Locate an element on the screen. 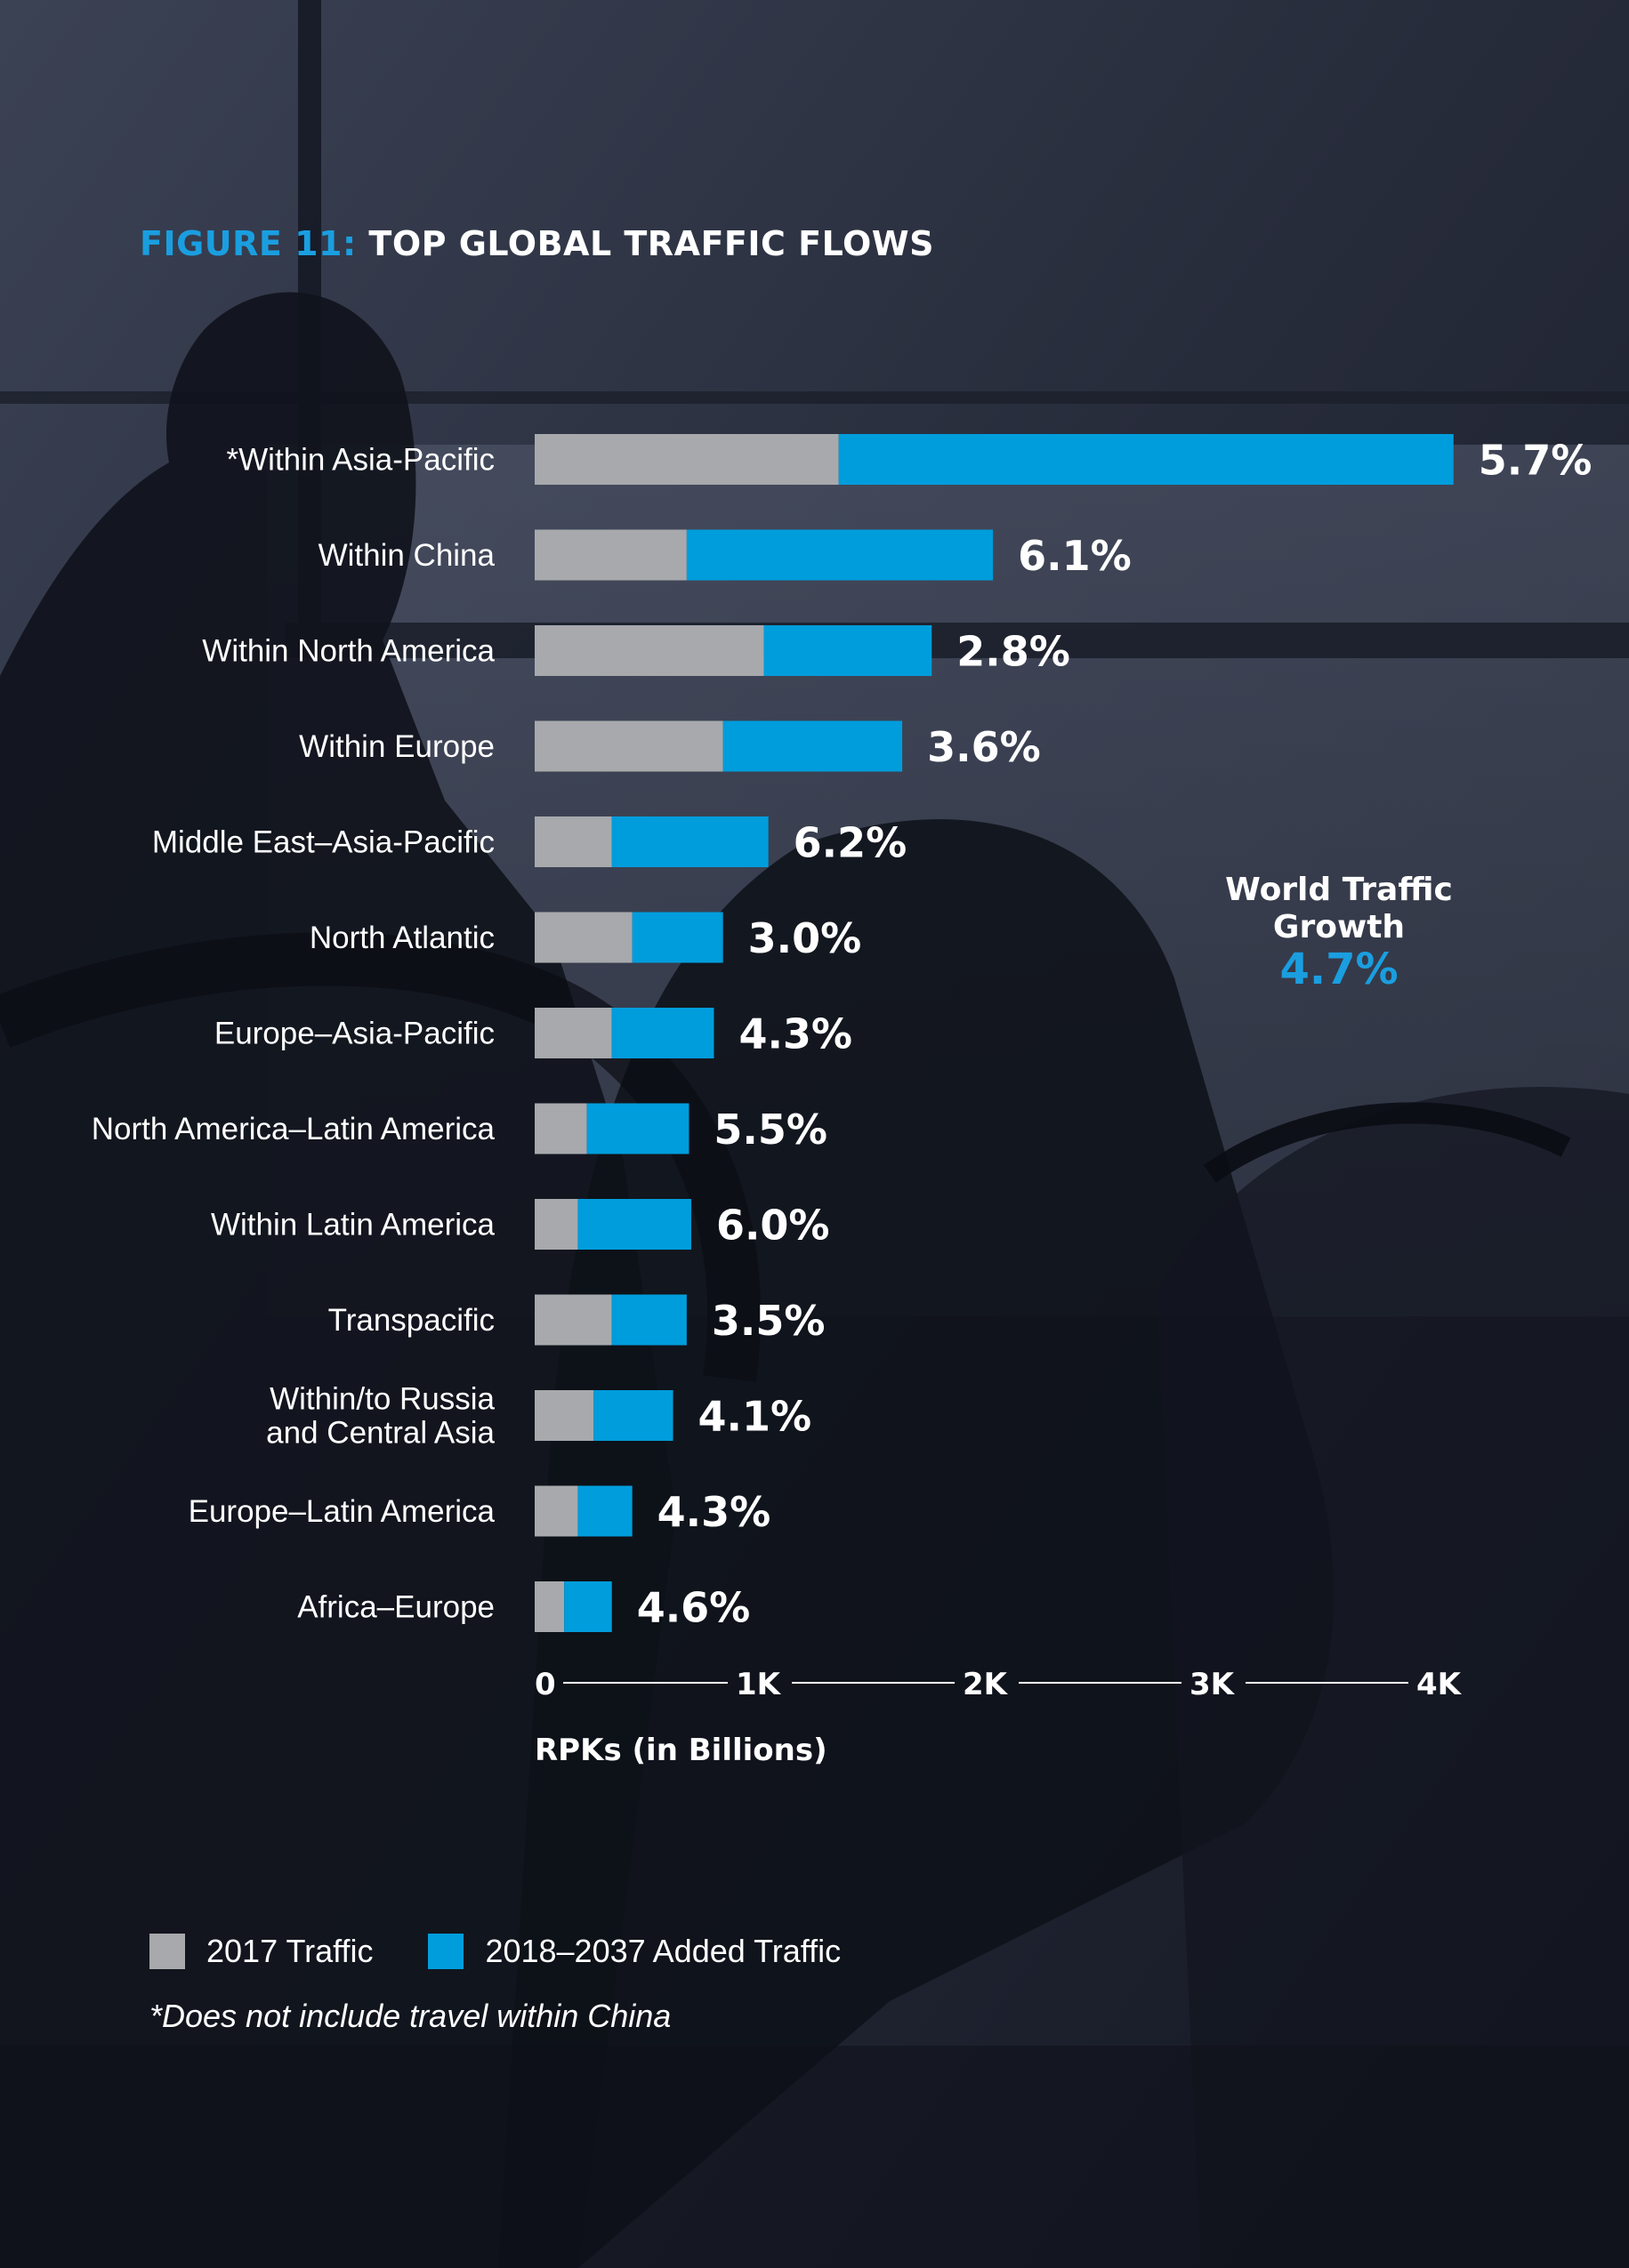 The image size is (1629, 2268). legend-item-added: 2018–2037 Added Traffic is located at coordinates (634, 1951).